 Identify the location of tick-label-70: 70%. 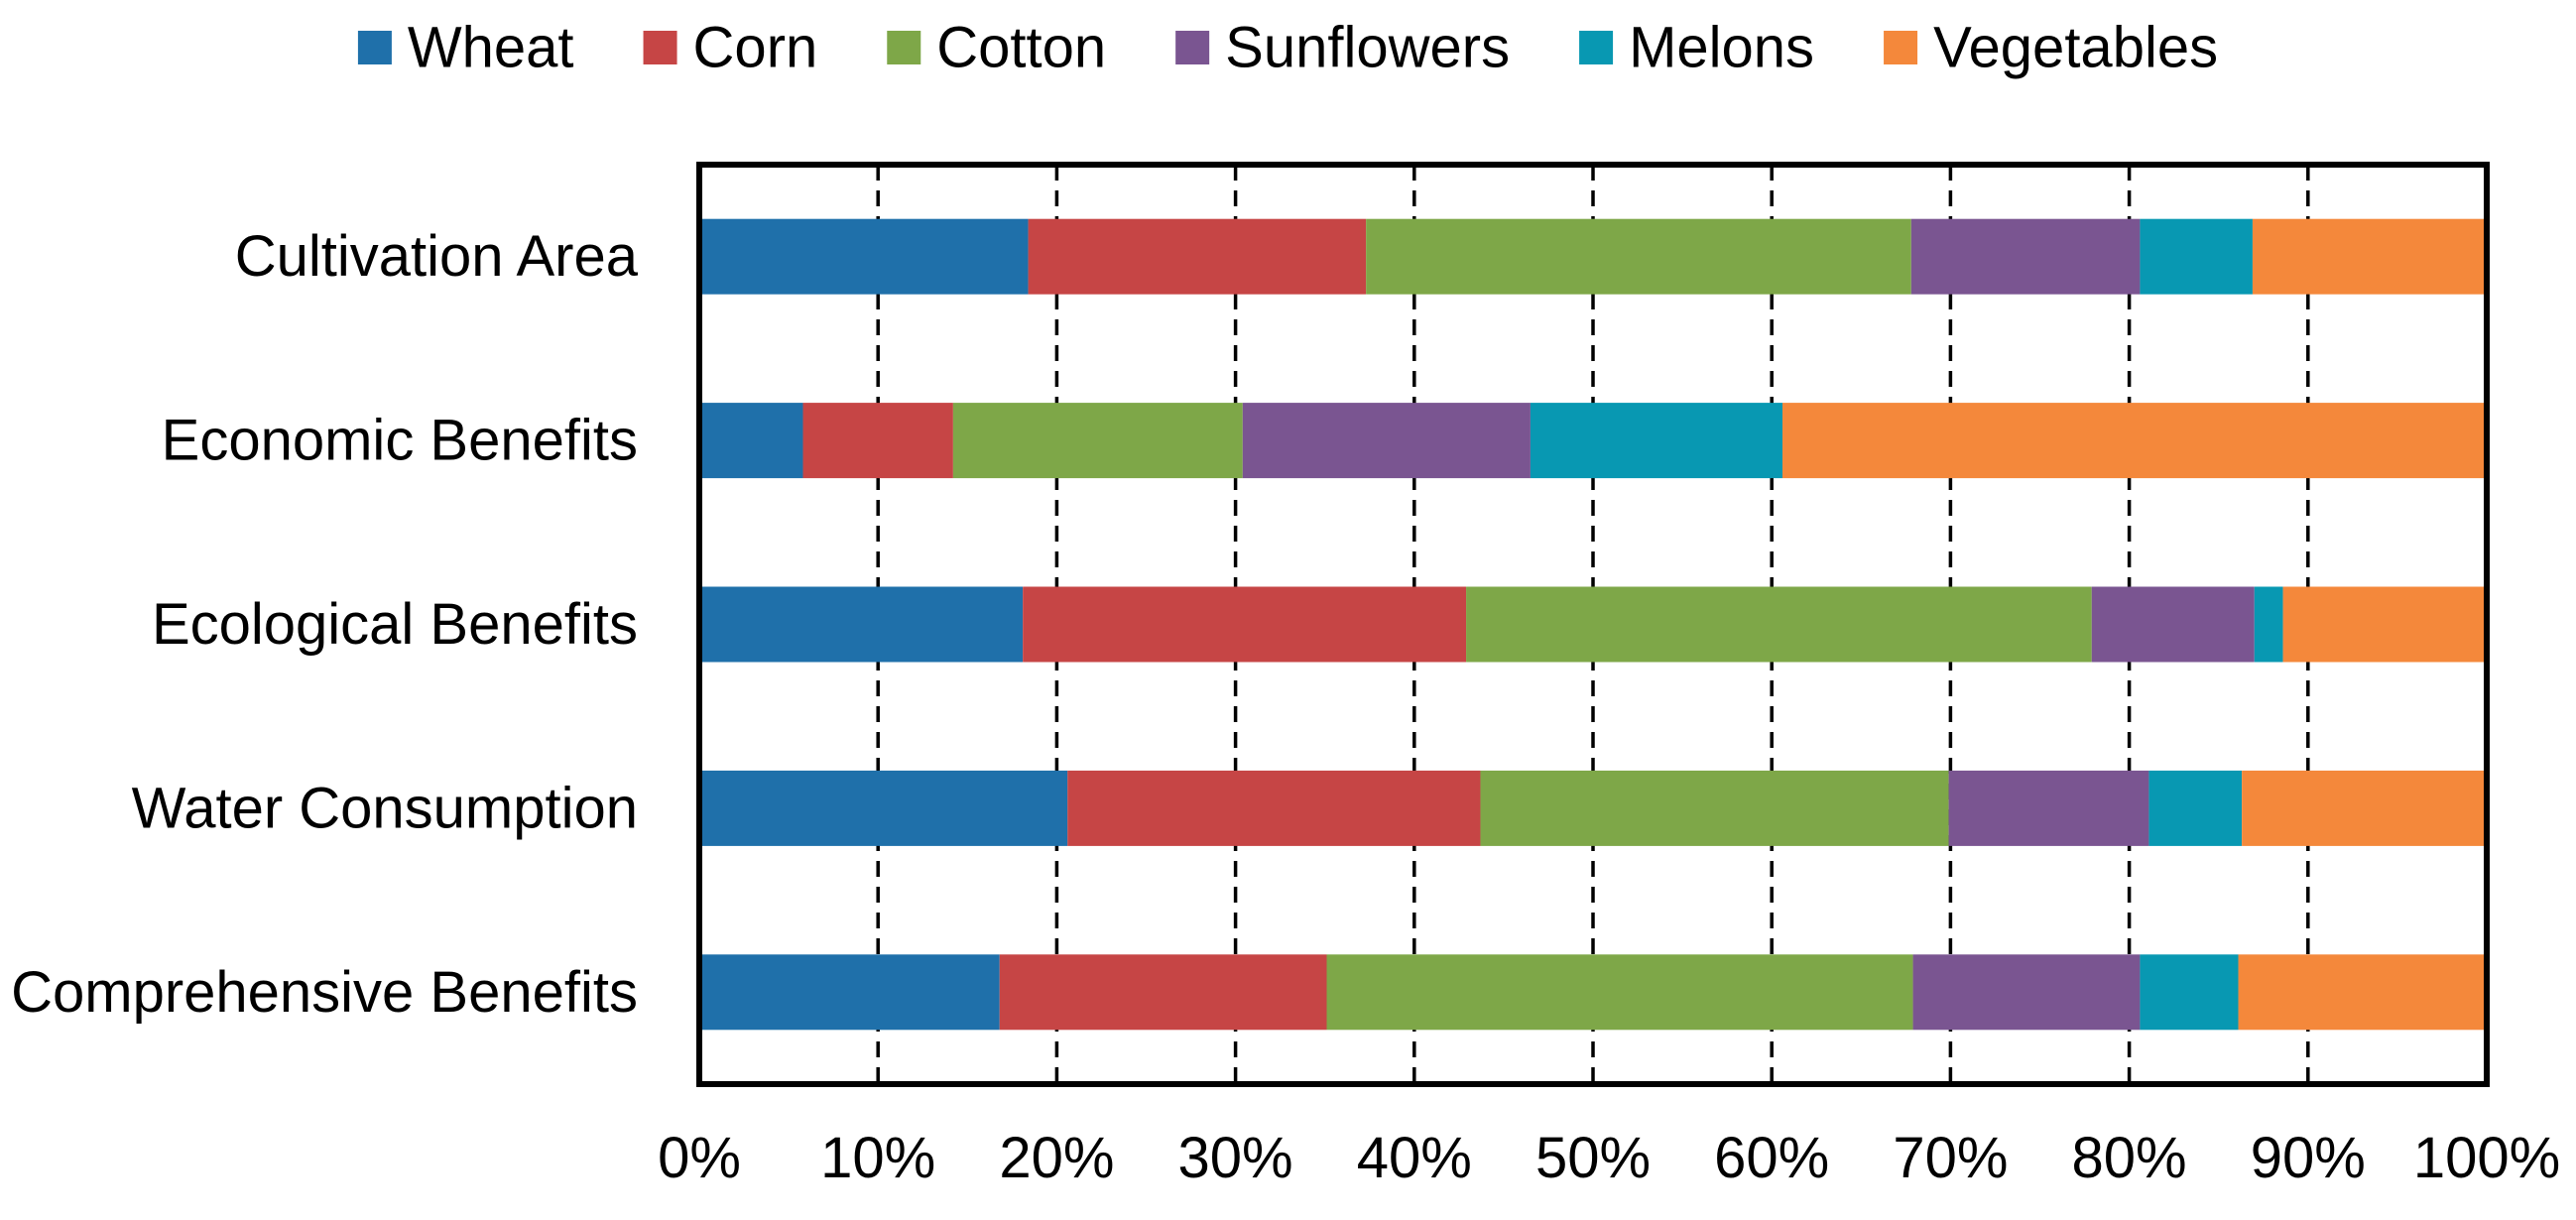
(1950, 1158).